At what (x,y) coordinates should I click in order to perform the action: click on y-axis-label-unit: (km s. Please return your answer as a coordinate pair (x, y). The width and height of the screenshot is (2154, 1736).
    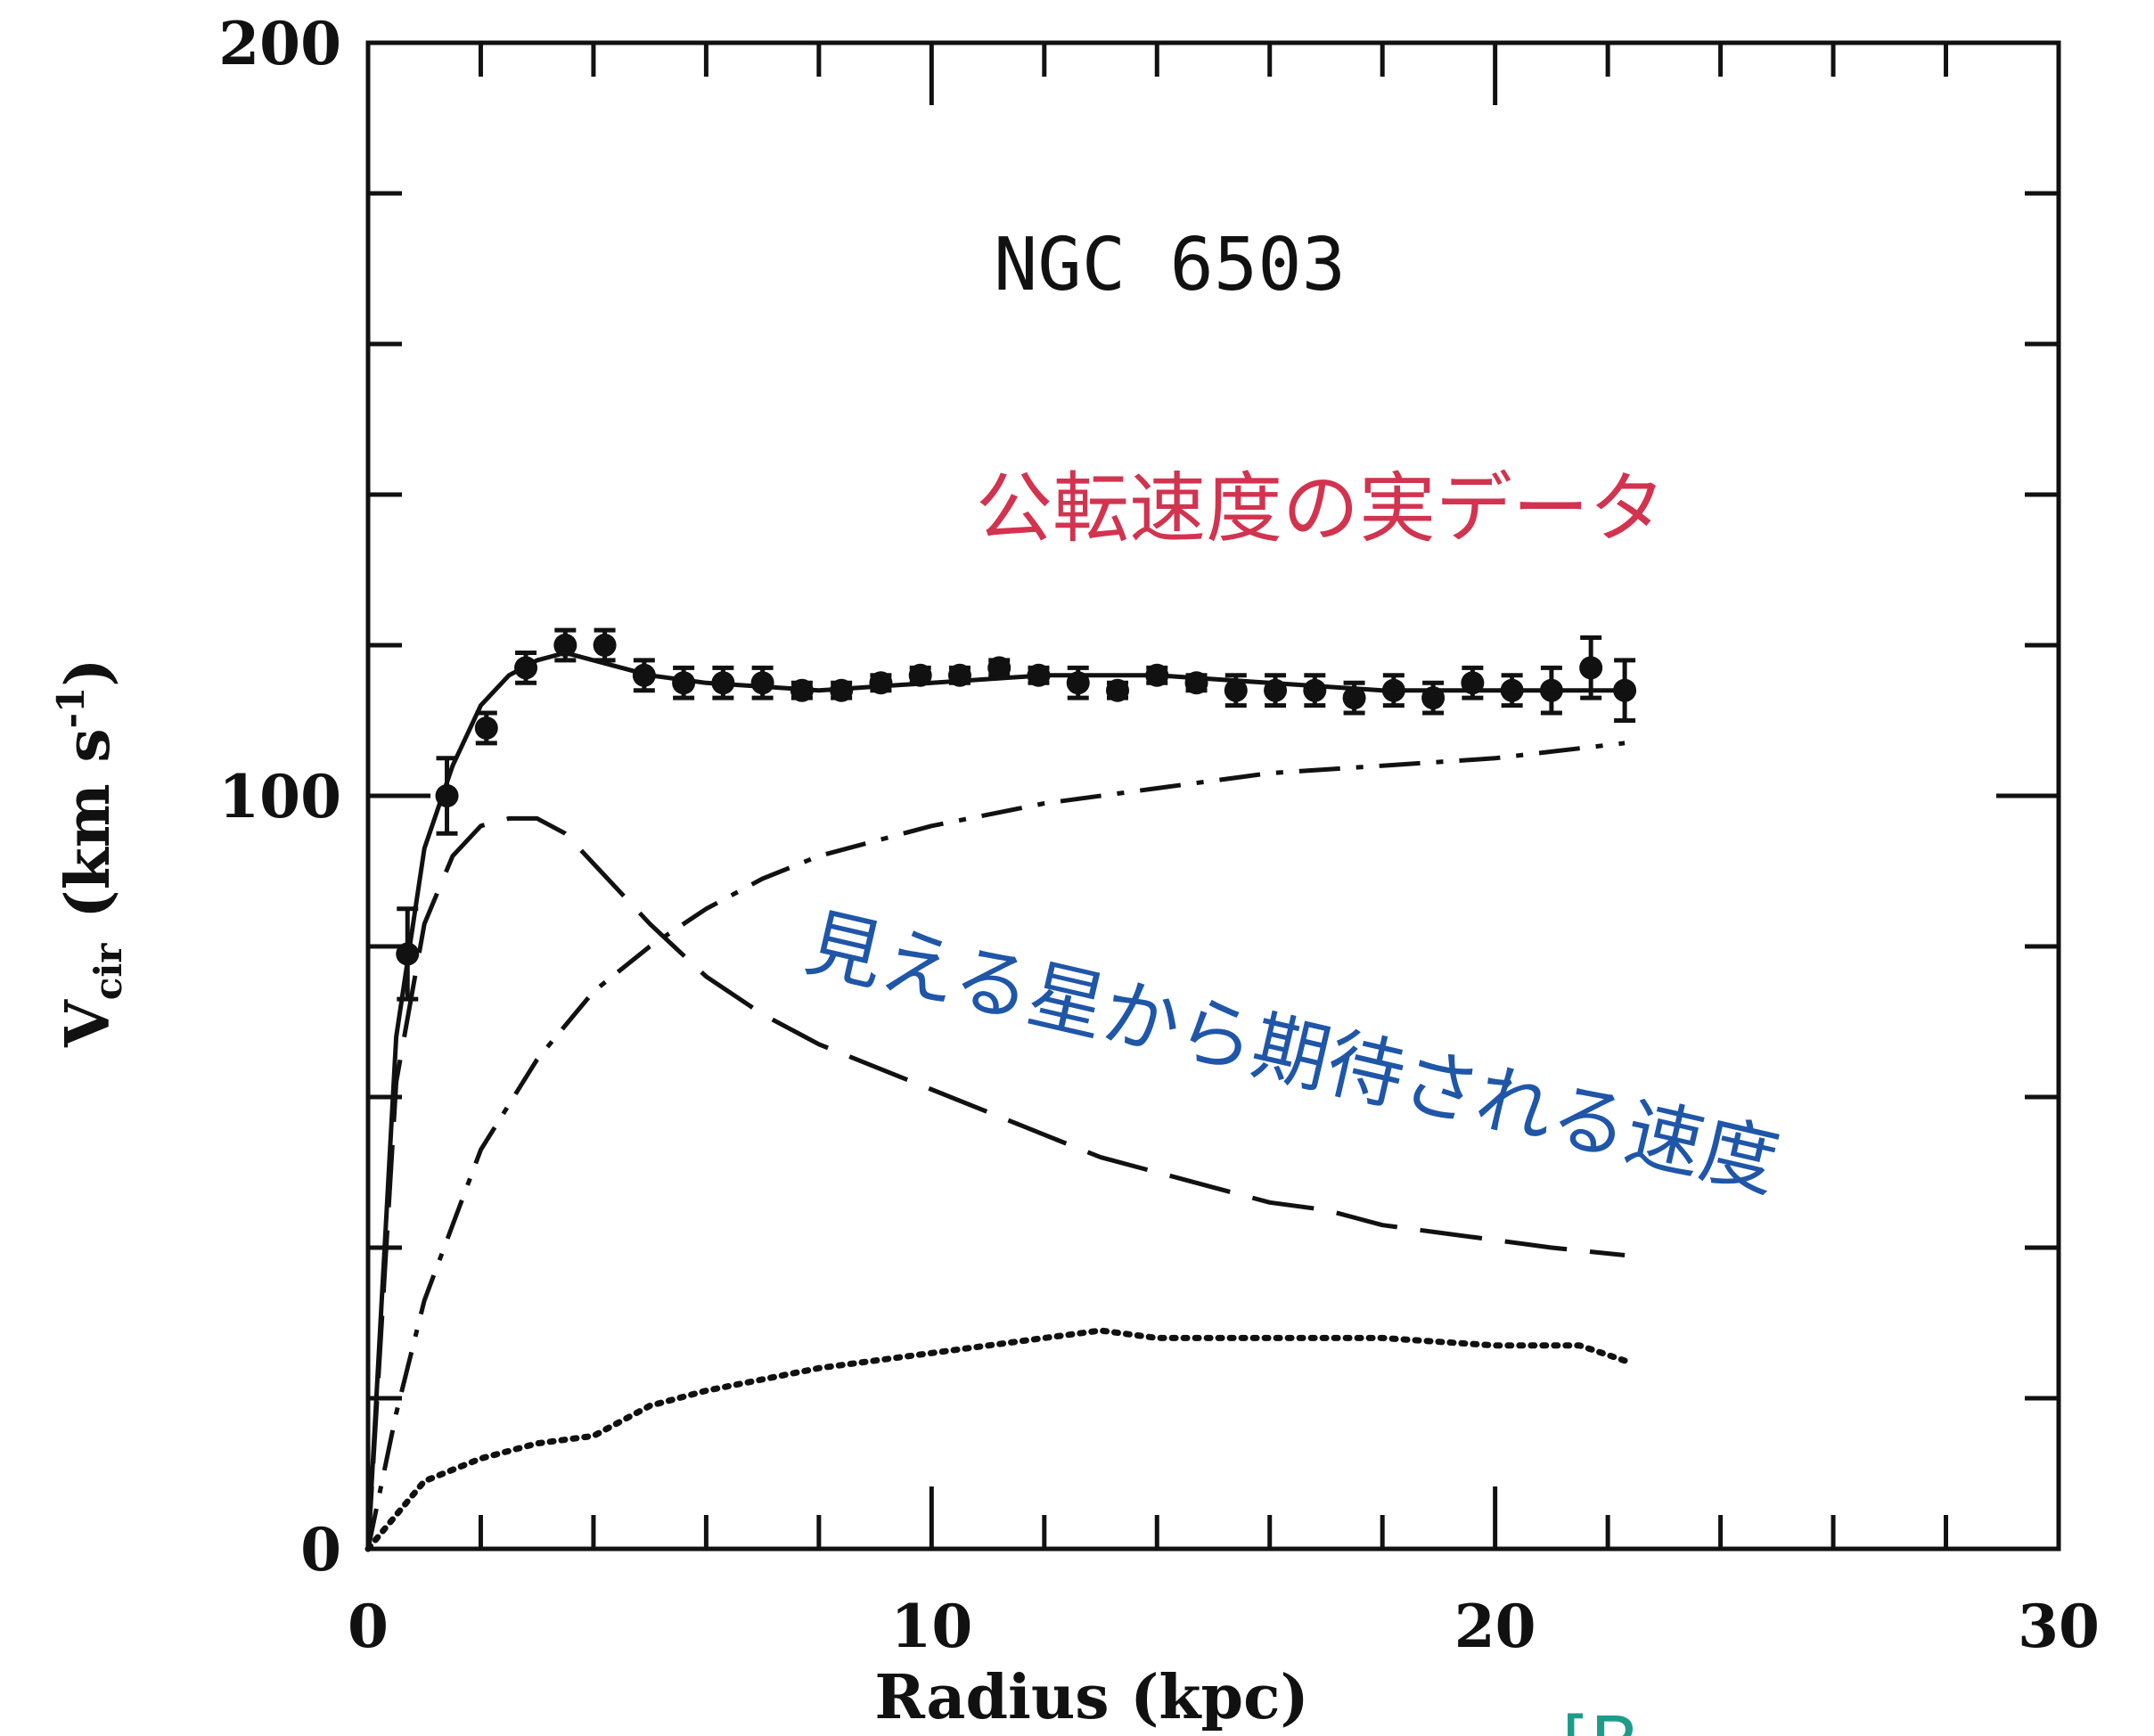
    Looking at the image, I should click on (89, 823).